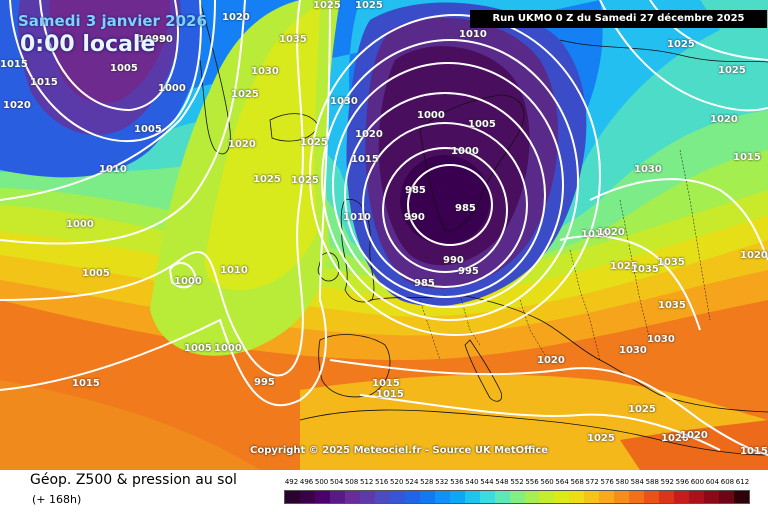 The width and height of the screenshot is (768, 512). I want to click on legend-value: 532, so click(442, 482).